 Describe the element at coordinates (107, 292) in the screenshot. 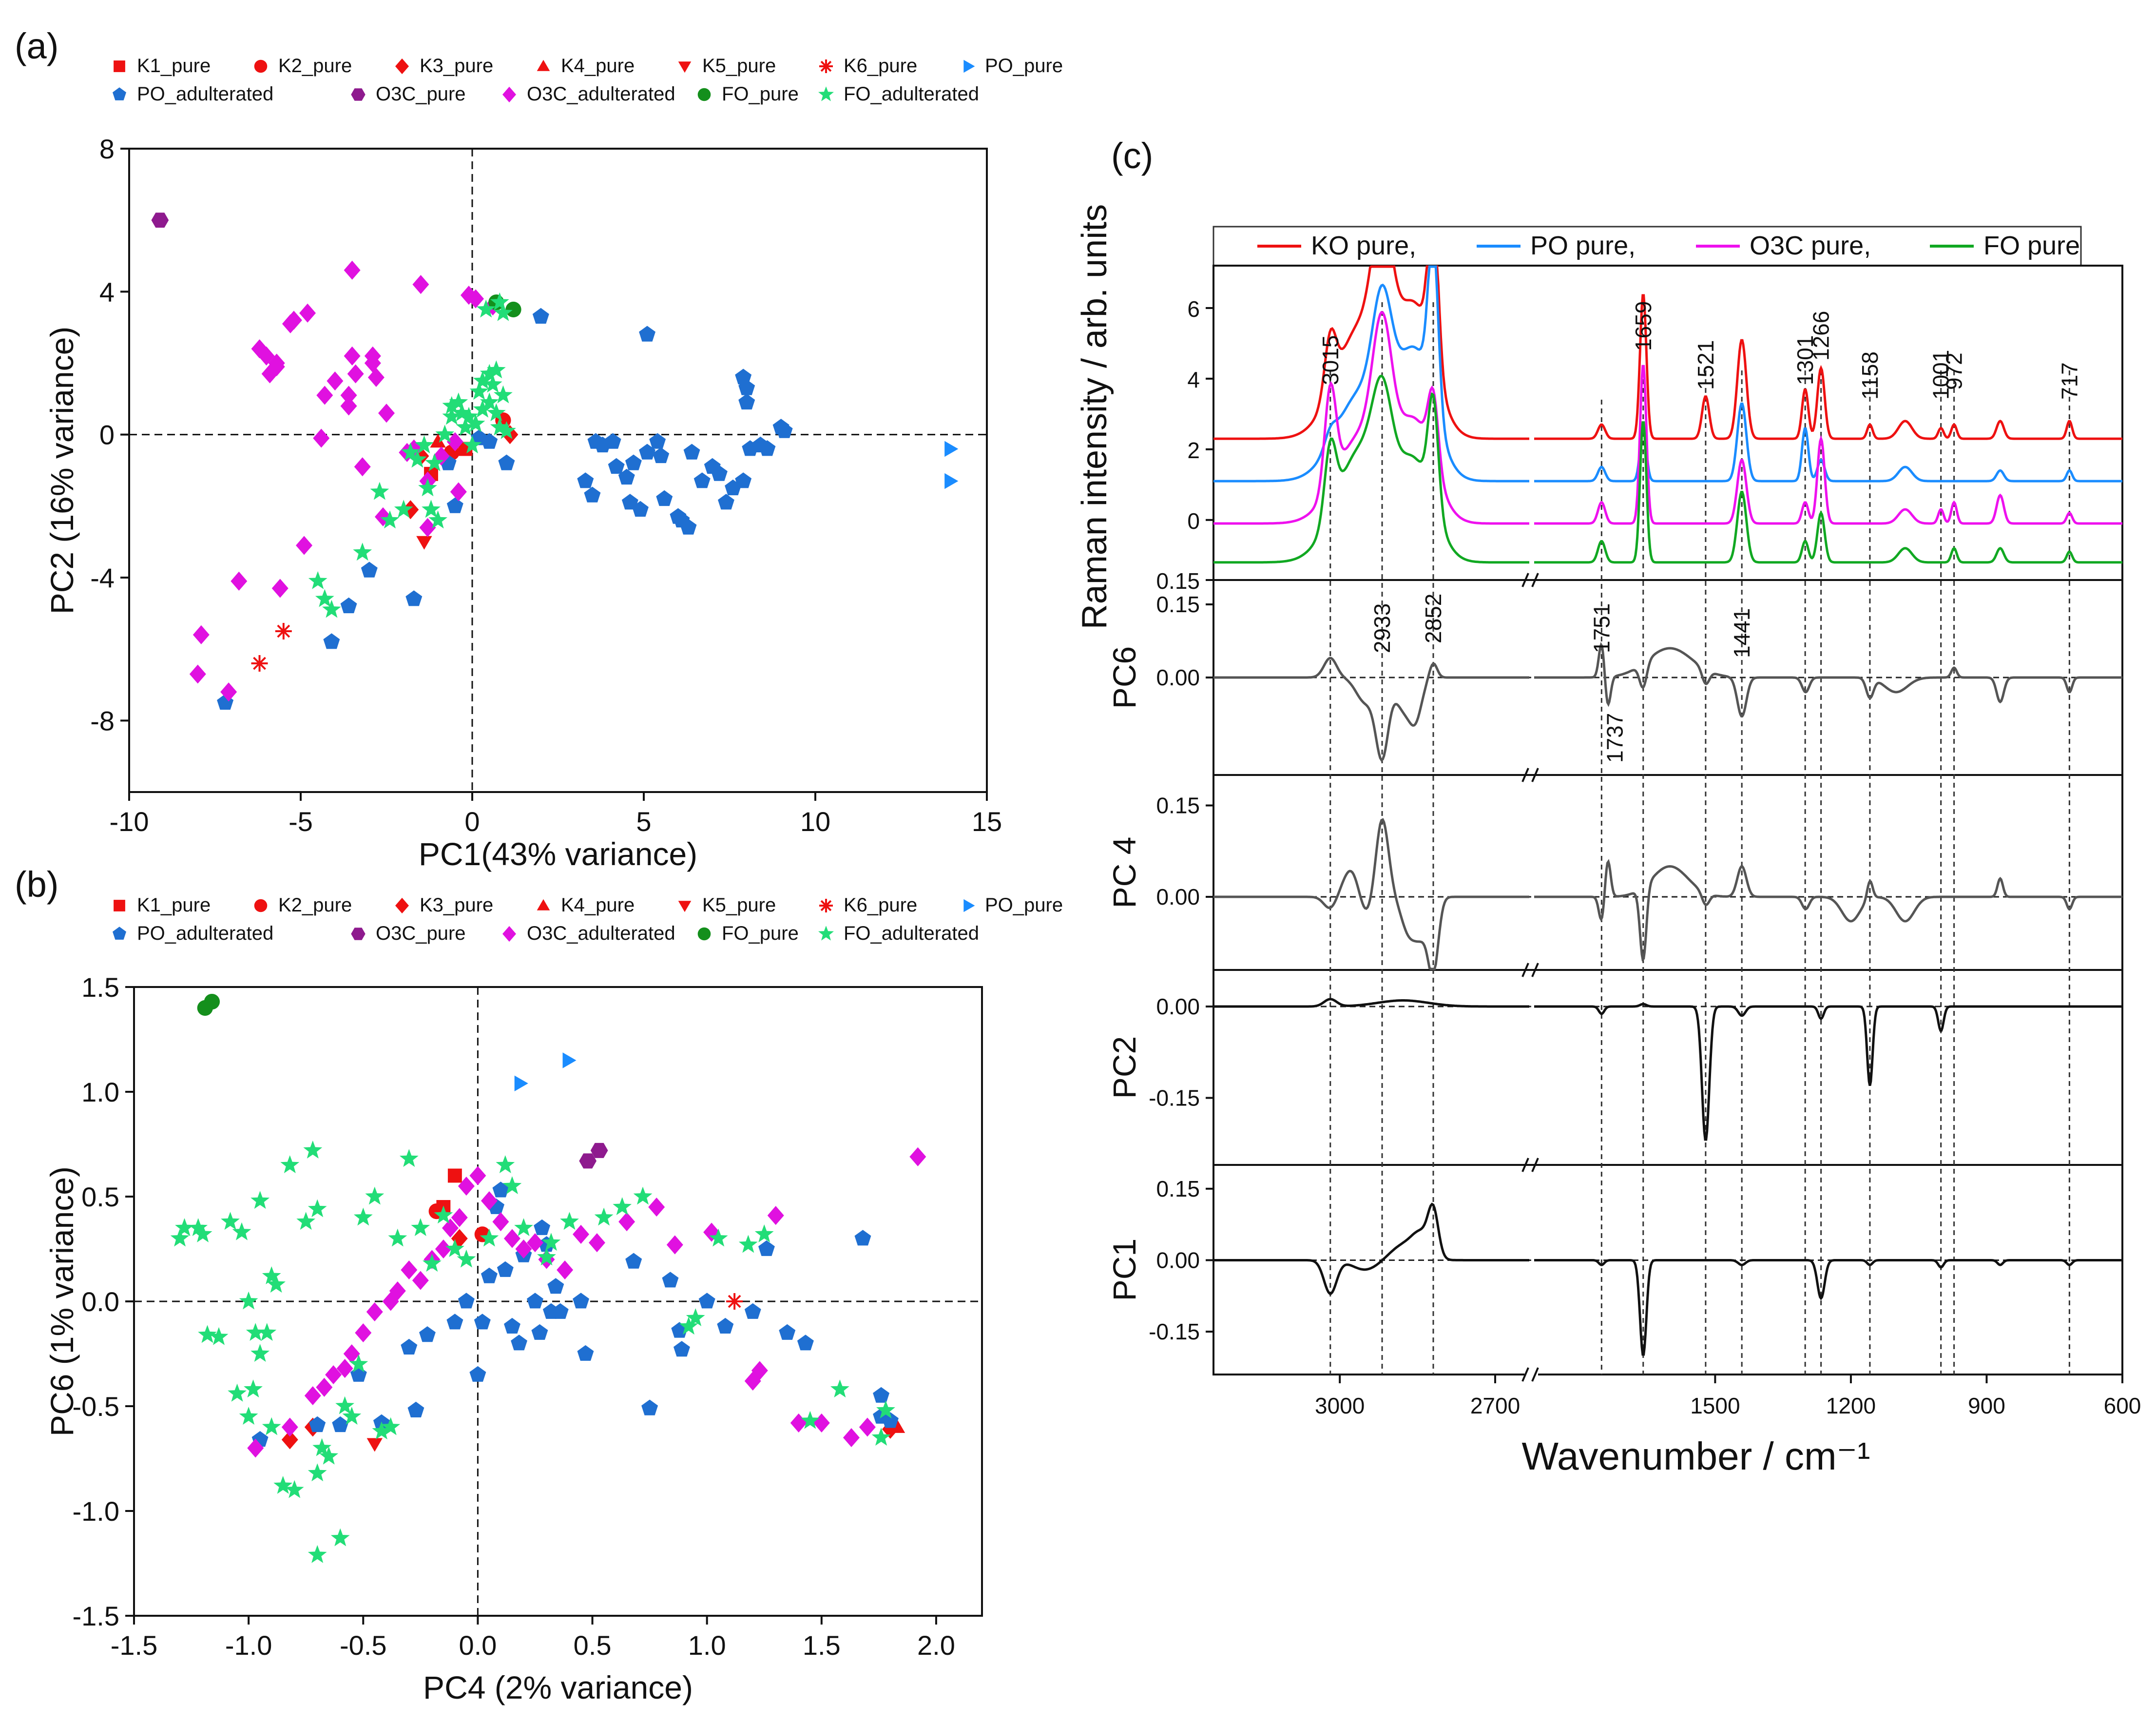

I see `y-tick-label: 4` at that location.